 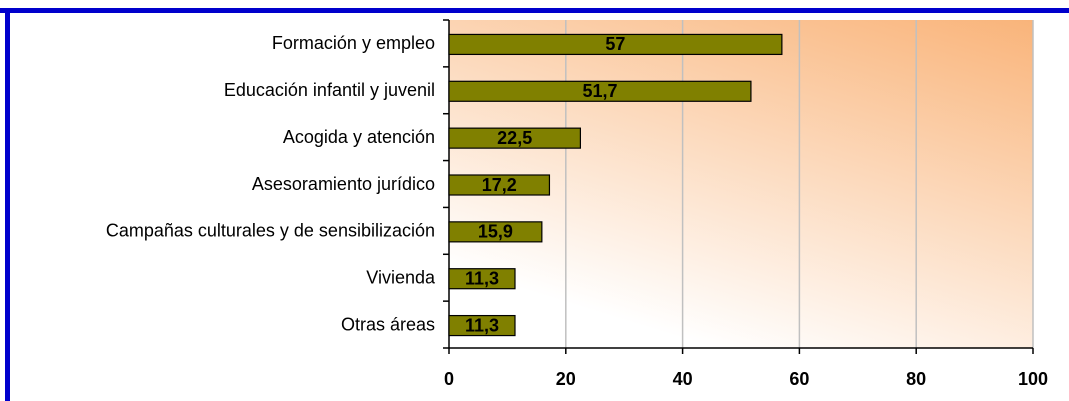 What do you see at coordinates (799, 379) in the screenshot?
I see `x-tick-label: 60` at bounding box center [799, 379].